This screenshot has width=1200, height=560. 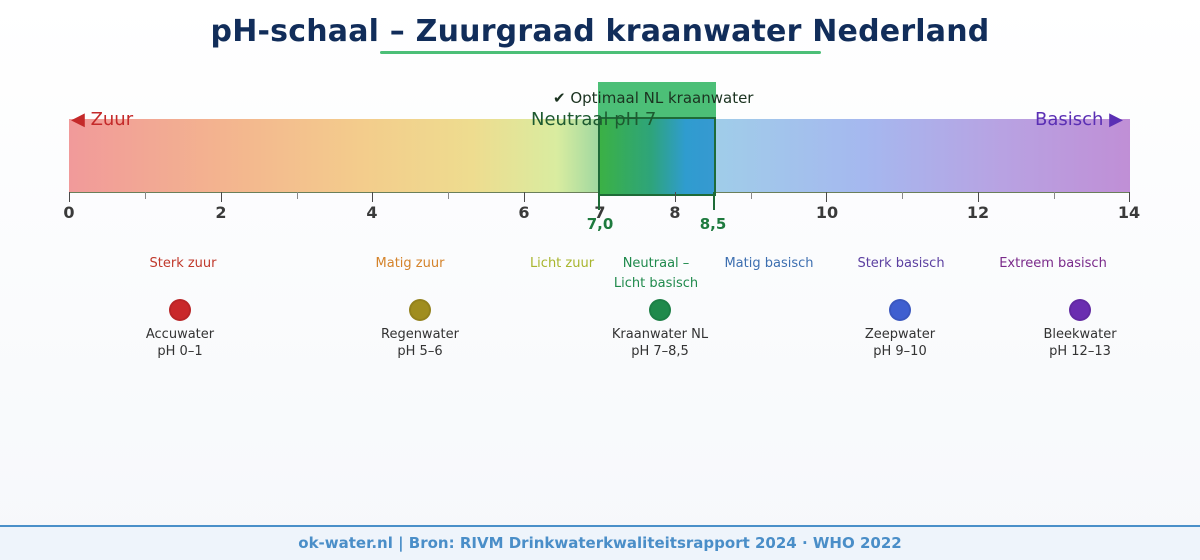 I want to click on zone-label-extreem-basisch: Extreem basisch, so click(x=1053, y=263).